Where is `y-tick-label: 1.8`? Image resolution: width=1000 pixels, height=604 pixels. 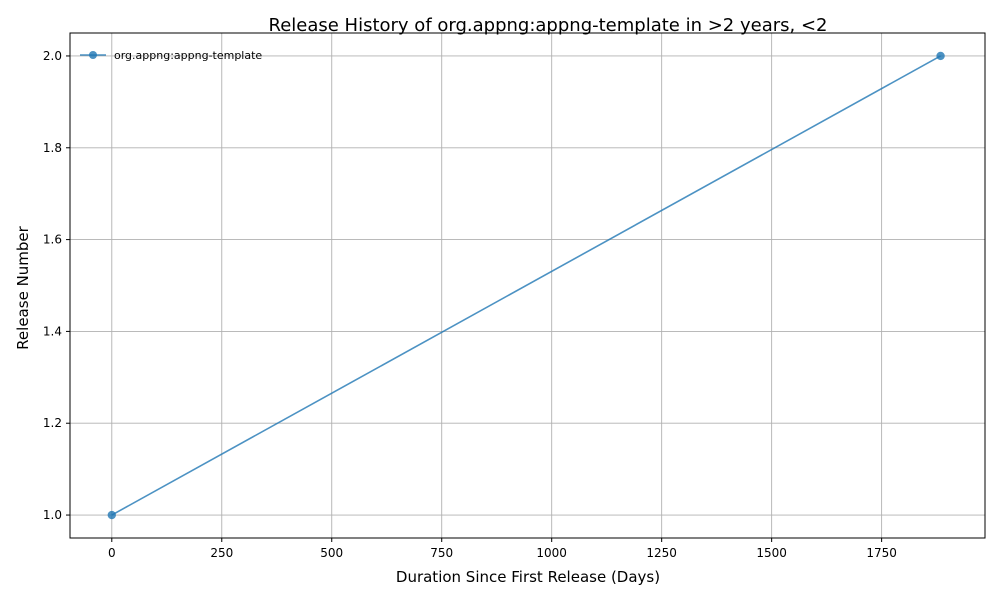
y-tick-label: 1.8 is located at coordinates (52, 148).